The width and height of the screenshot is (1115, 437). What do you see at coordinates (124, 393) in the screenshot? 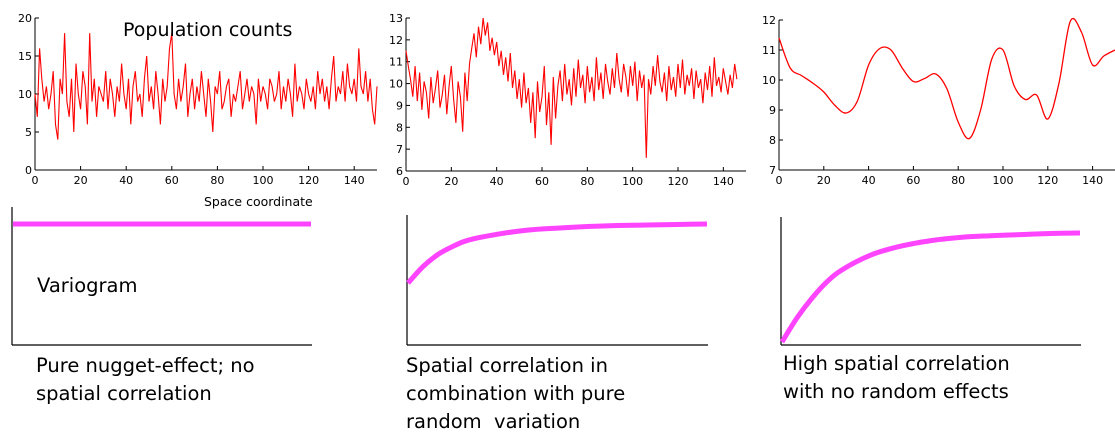
I see `panel-caption-line: spatial correlation` at bounding box center [124, 393].